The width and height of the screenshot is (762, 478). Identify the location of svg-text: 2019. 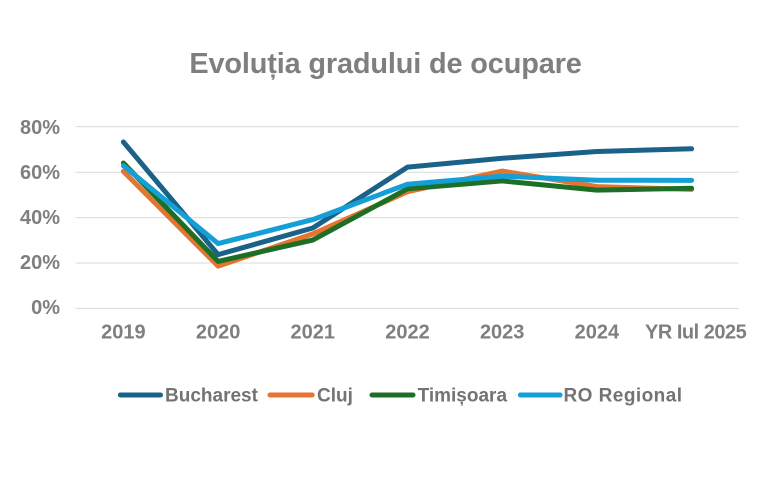
(123, 333).